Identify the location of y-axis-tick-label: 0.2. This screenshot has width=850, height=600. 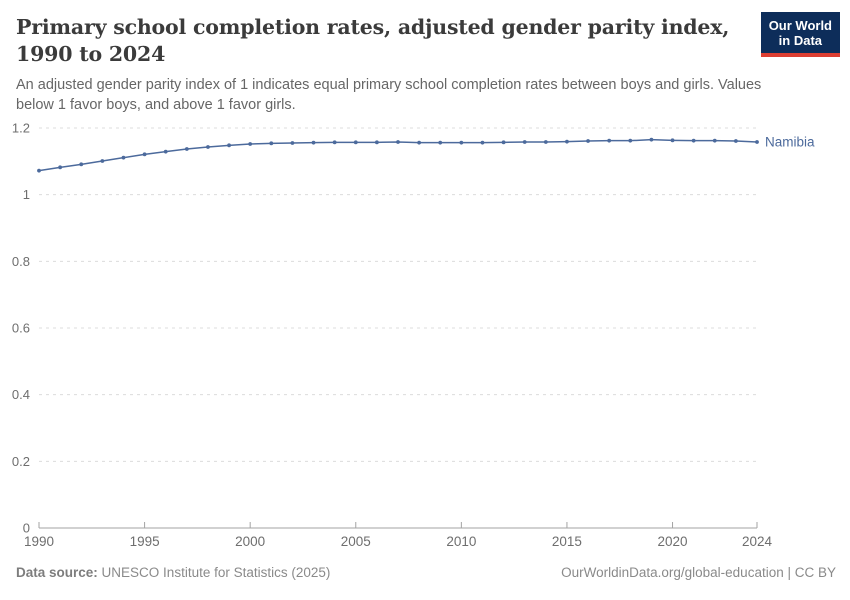
(21, 461).